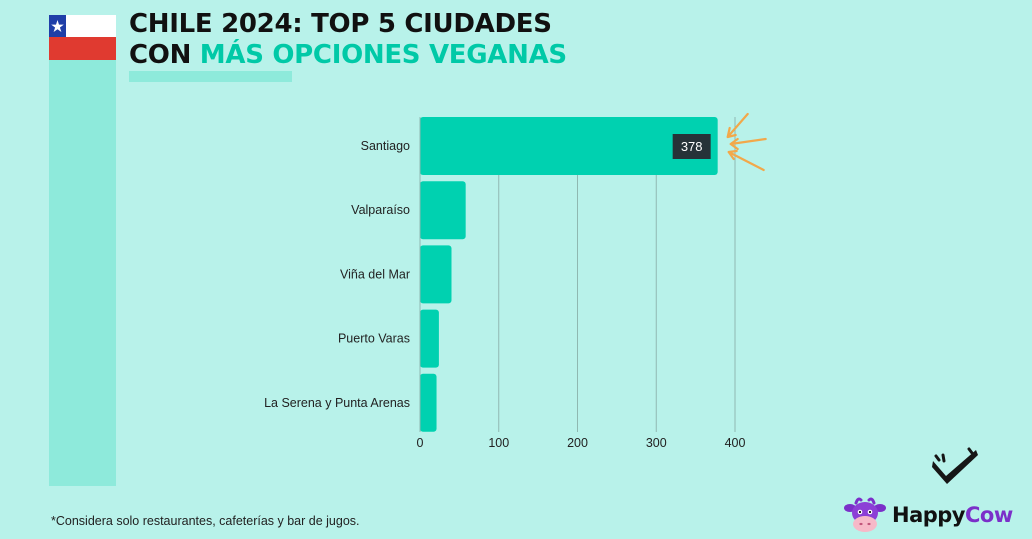 The height and width of the screenshot is (539, 1032). What do you see at coordinates (210, 76) in the screenshot?
I see `title-underline` at bounding box center [210, 76].